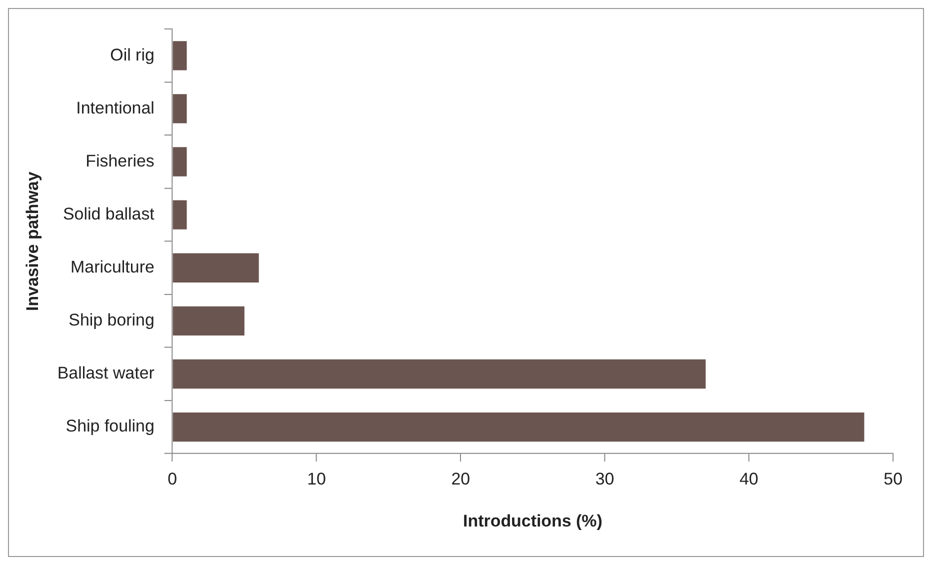 This screenshot has height=567, width=934. Describe the element at coordinates (460, 478) in the screenshot. I see `x-tick-label: 20` at that location.